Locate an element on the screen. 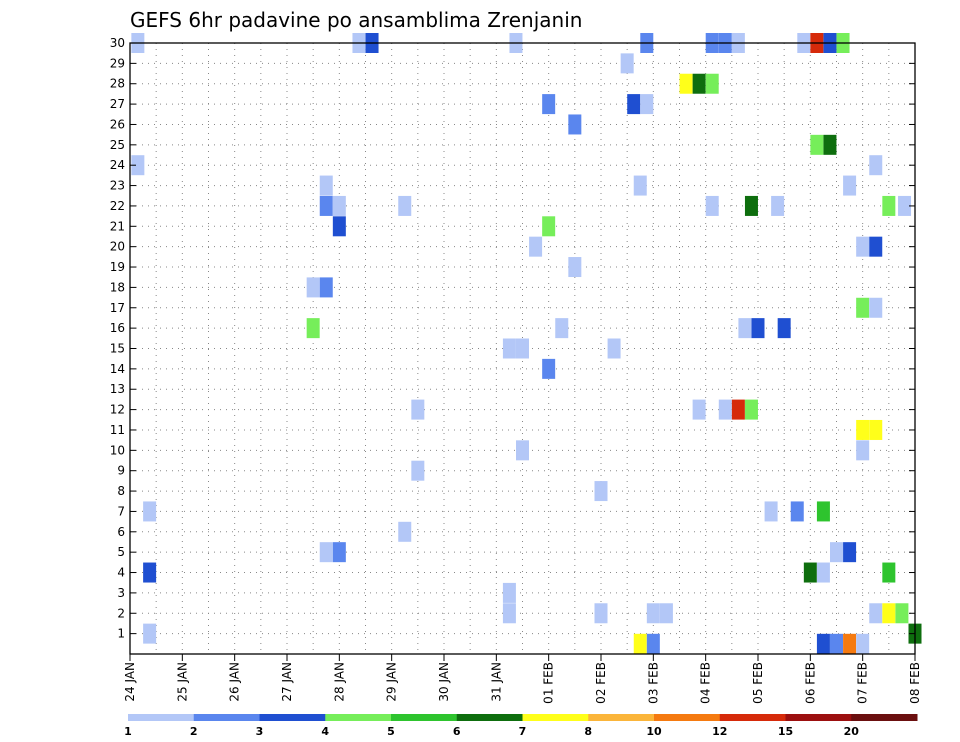 Image resolution: width=960 pixels, height=742 pixels. y-tick-label: 4 is located at coordinates (121, 573).